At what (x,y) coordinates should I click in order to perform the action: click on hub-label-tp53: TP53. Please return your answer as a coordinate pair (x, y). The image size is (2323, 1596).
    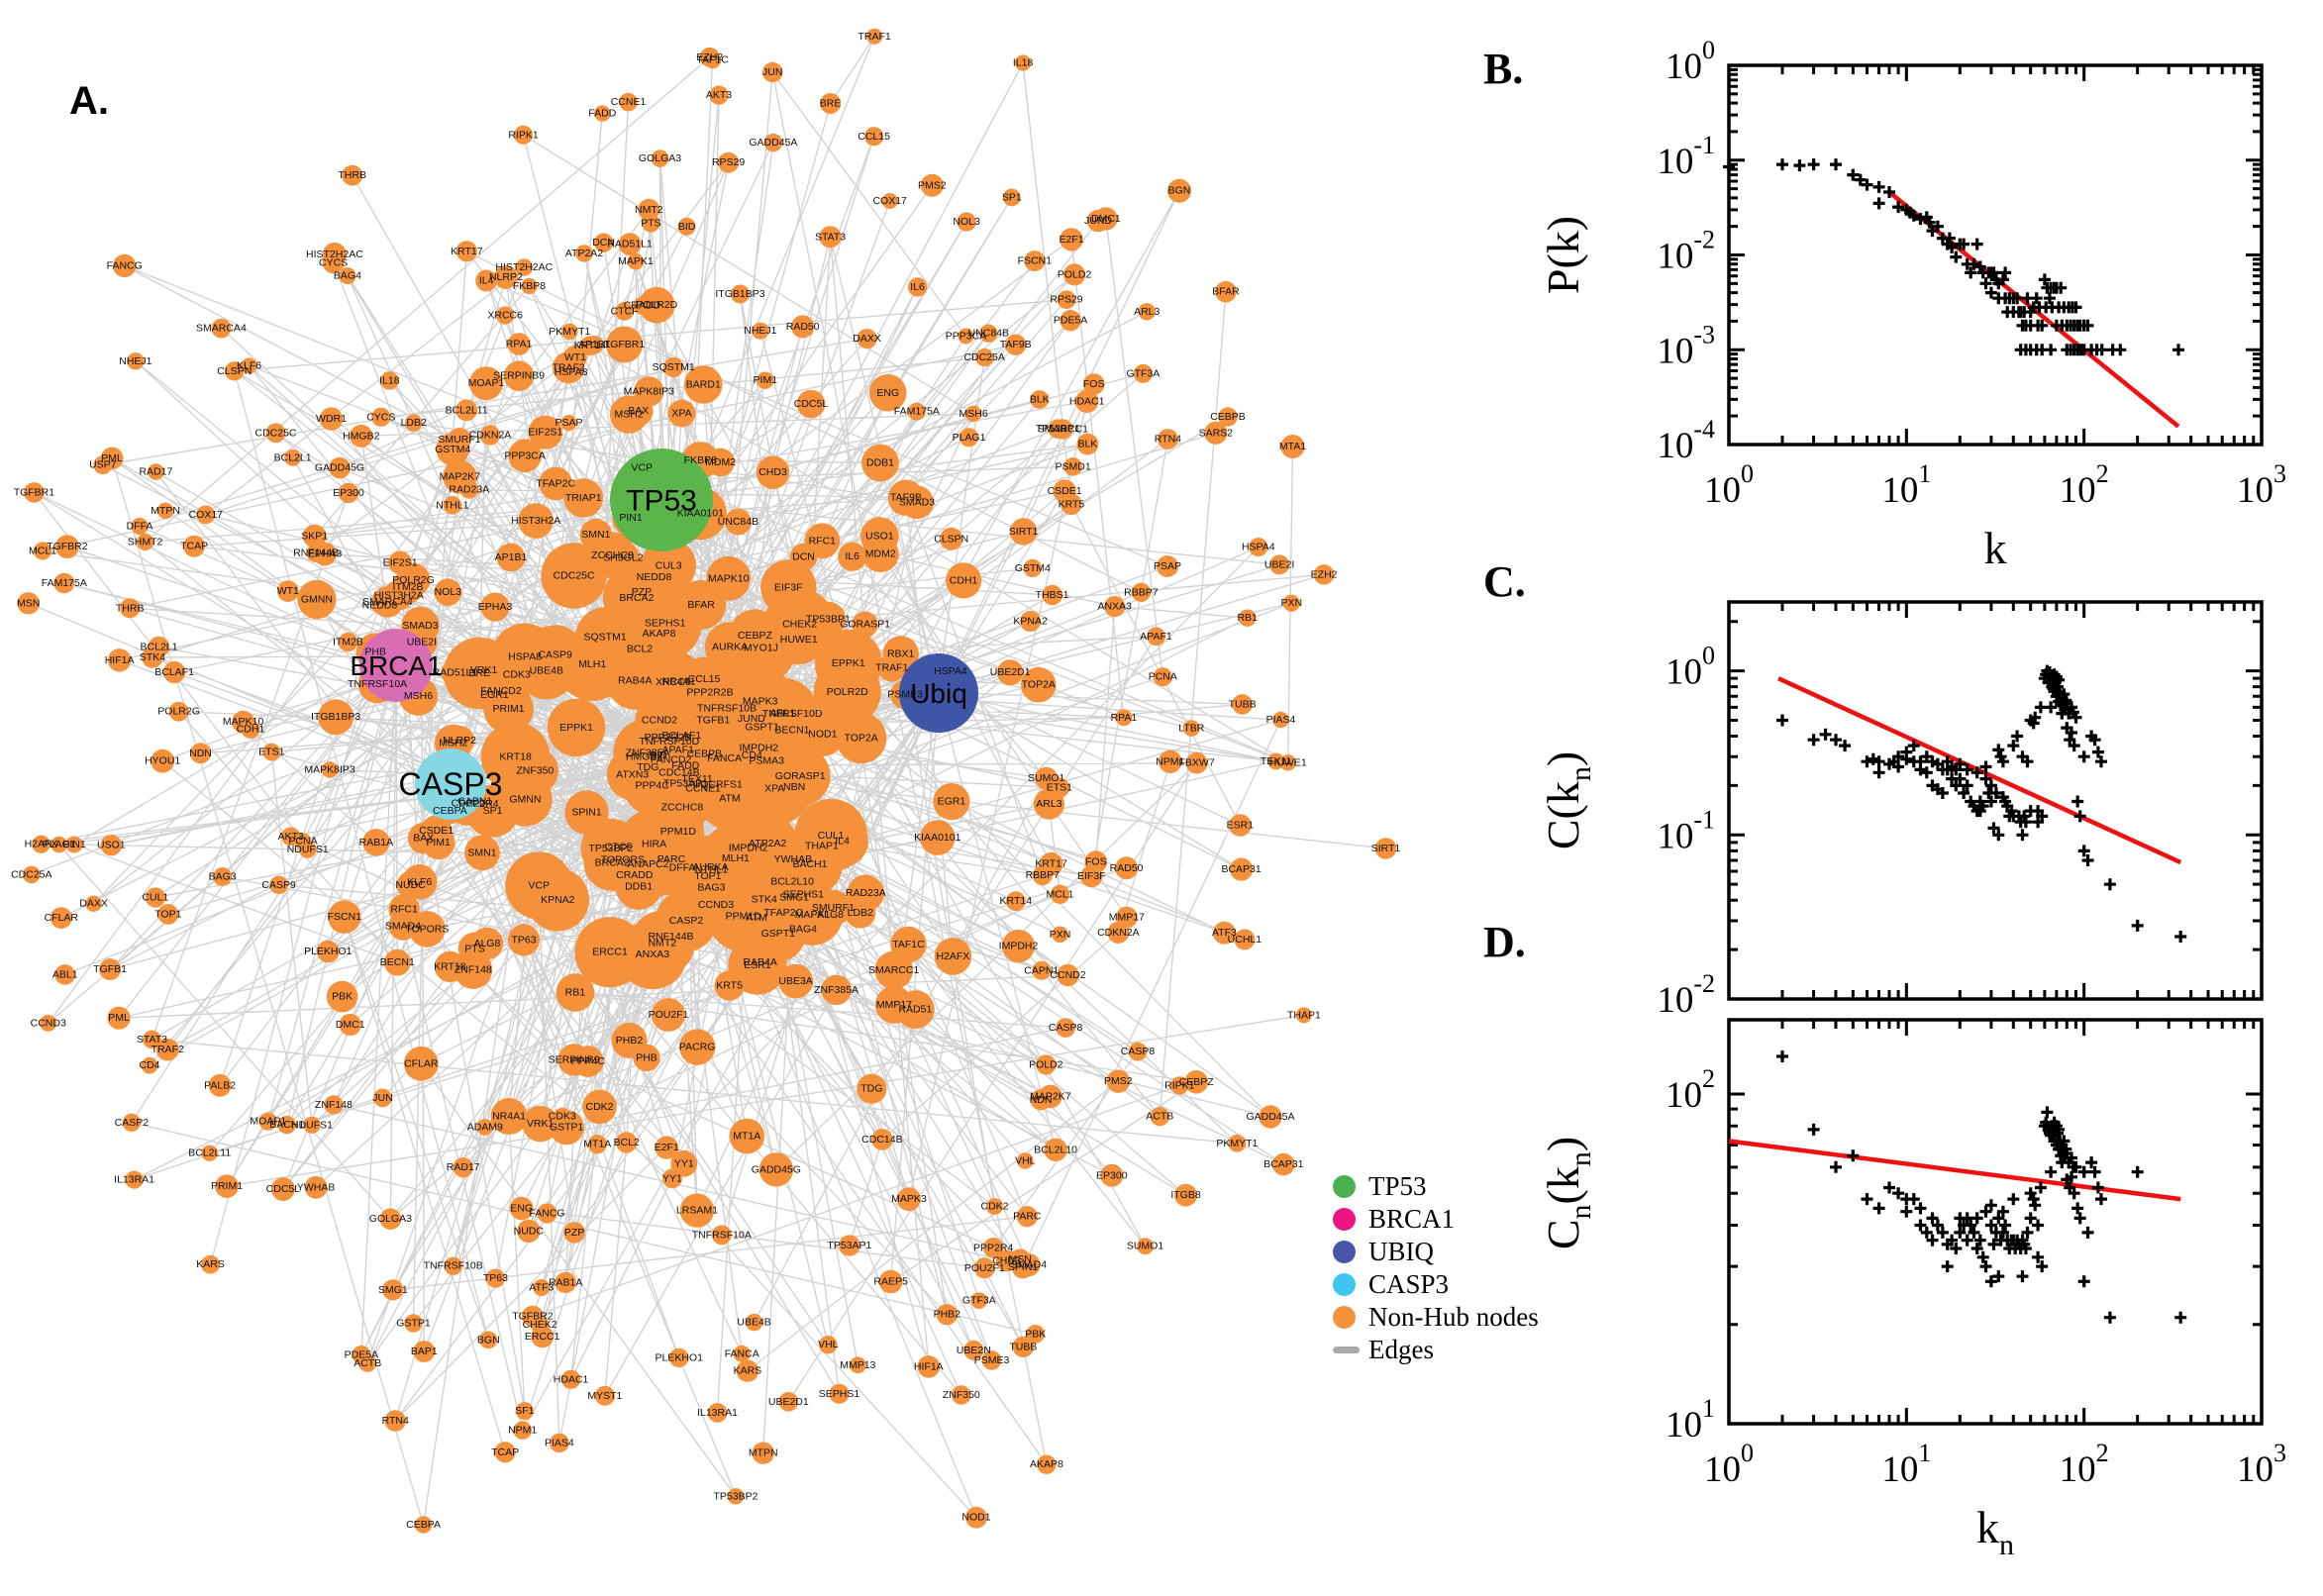
    Looking at the image, I should click on (661, 501).